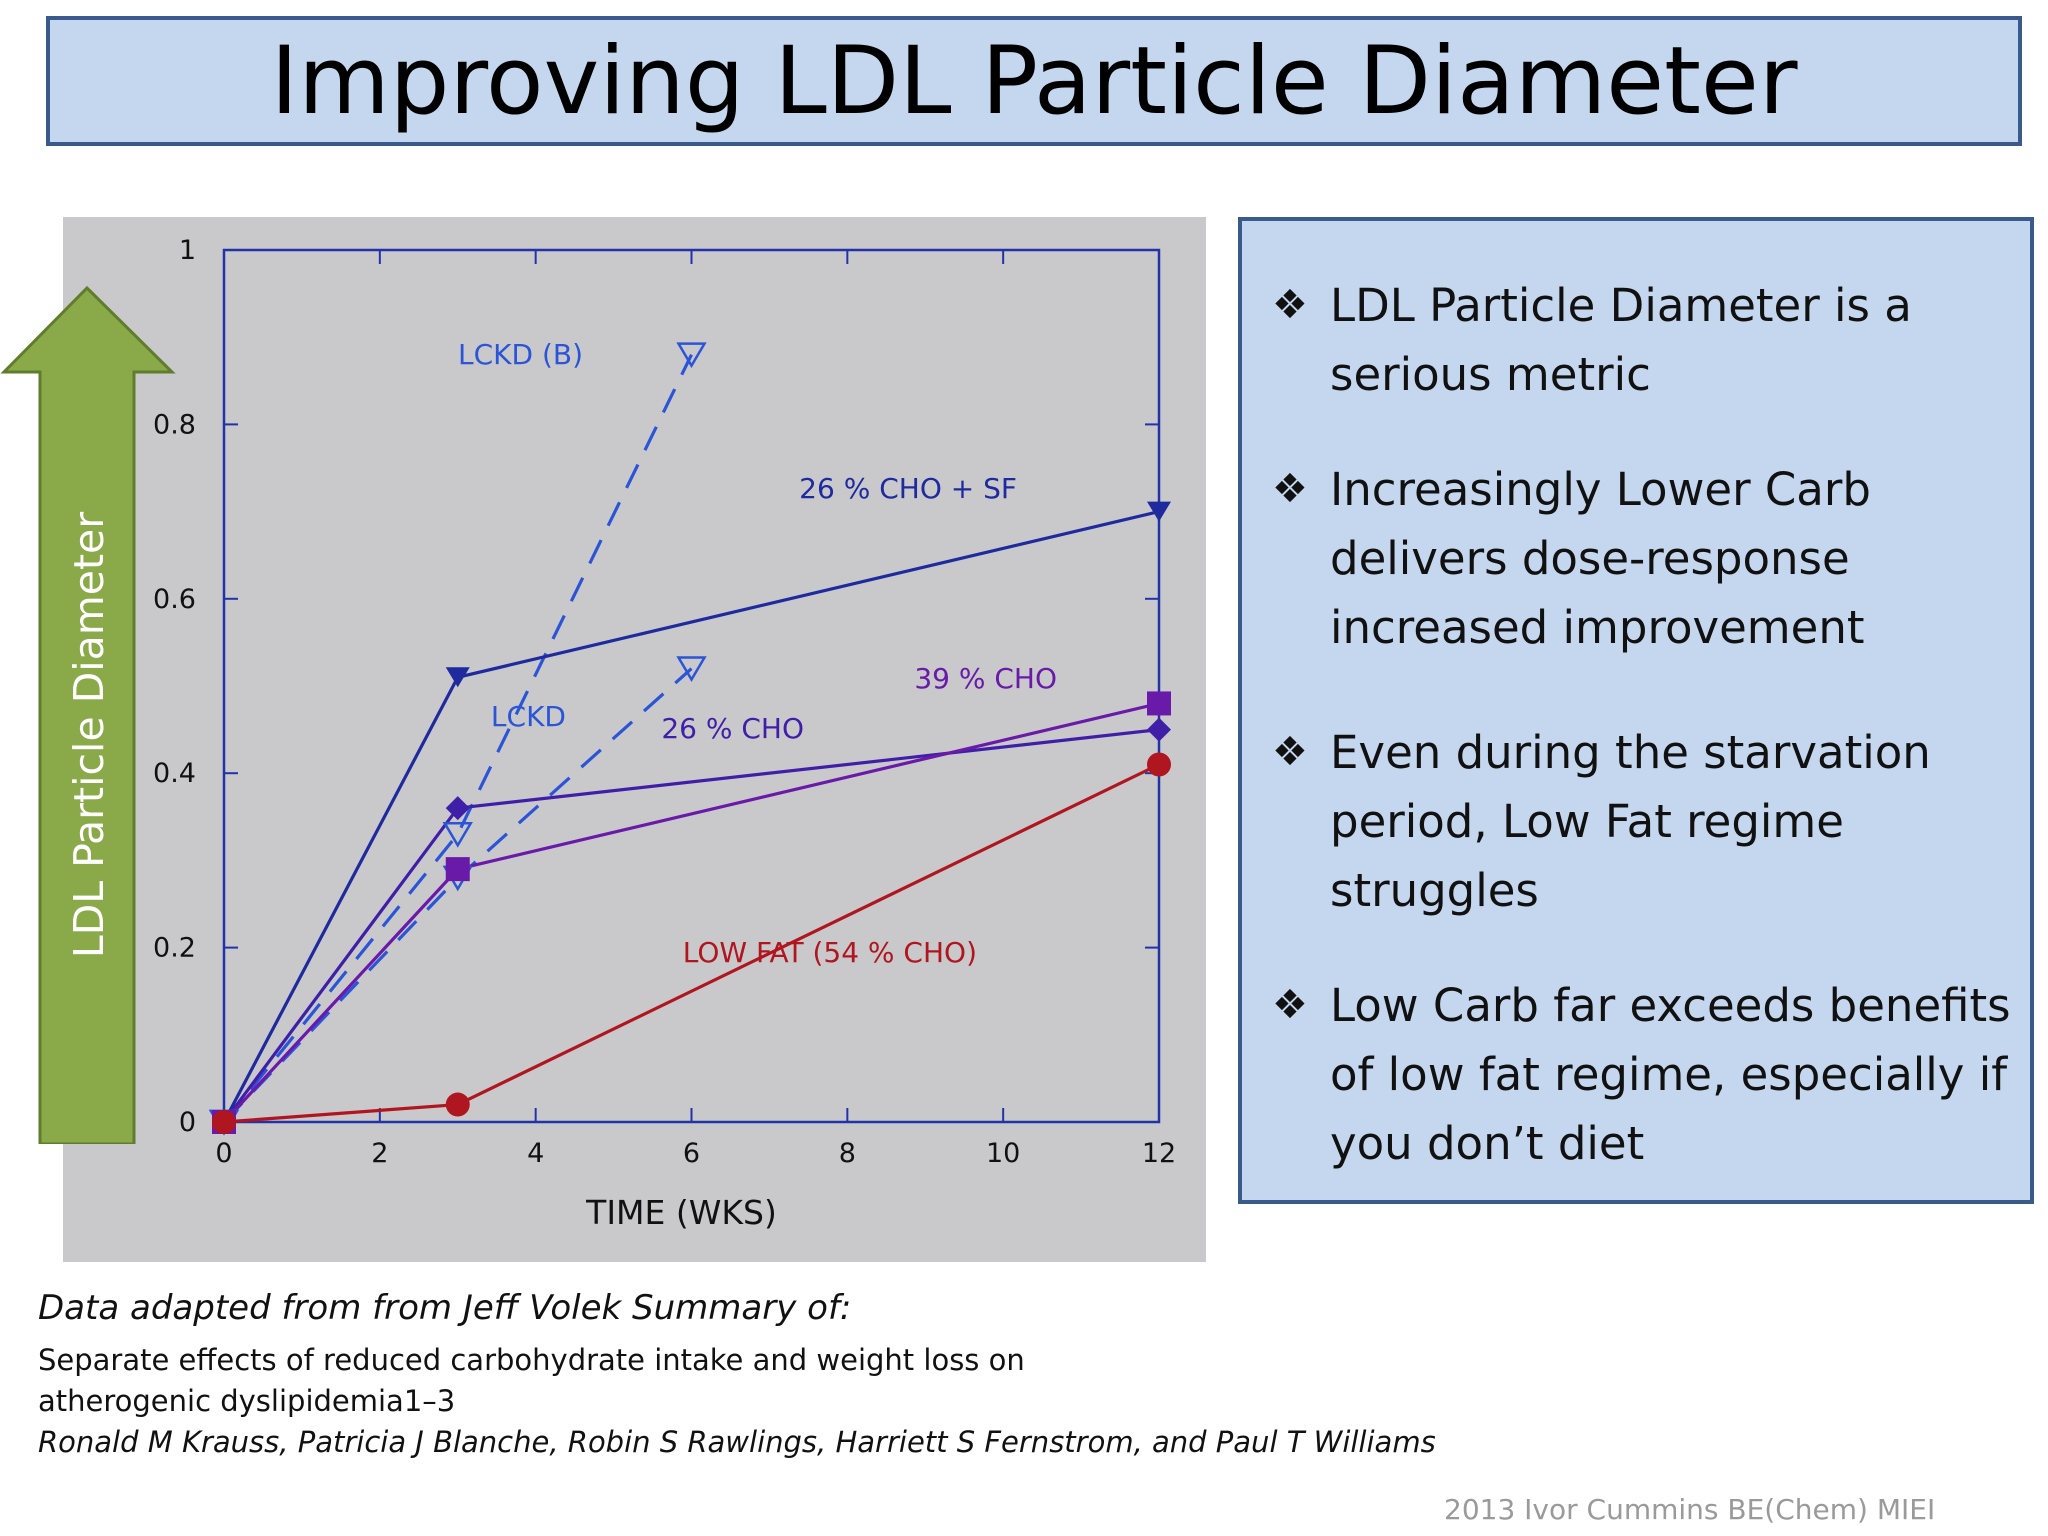  What do you see at coordinates (847, 1153) in the screenshot?
I see `x-tick-label: 8` at bounding box center [847, 1153].